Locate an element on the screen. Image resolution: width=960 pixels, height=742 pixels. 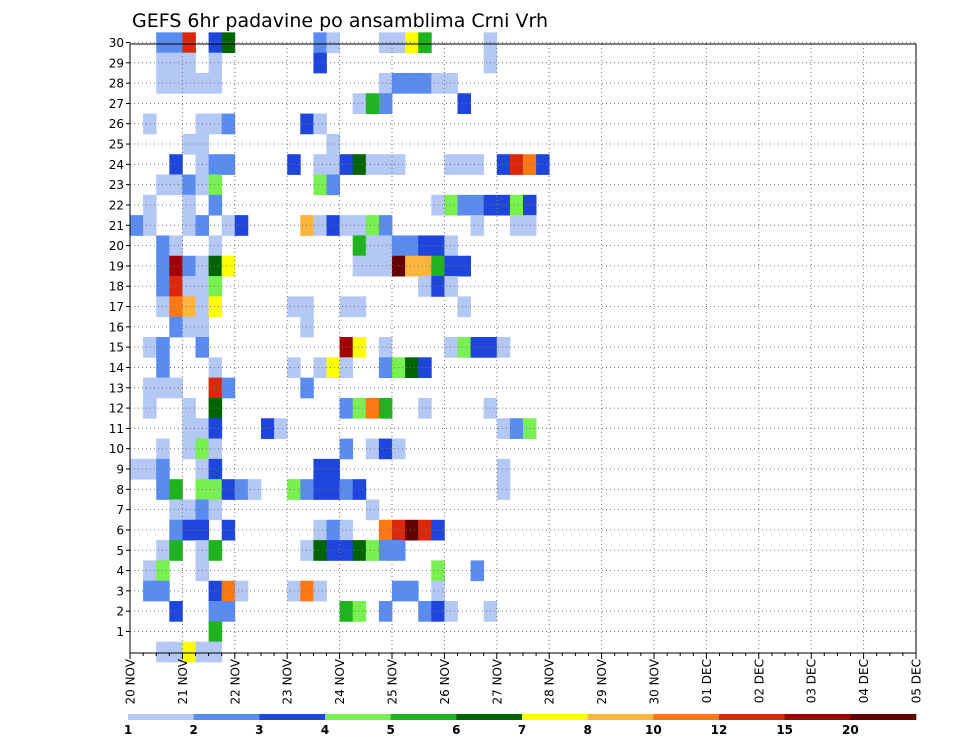
colorbar-label: 20 is located at coordinates (850, 730).